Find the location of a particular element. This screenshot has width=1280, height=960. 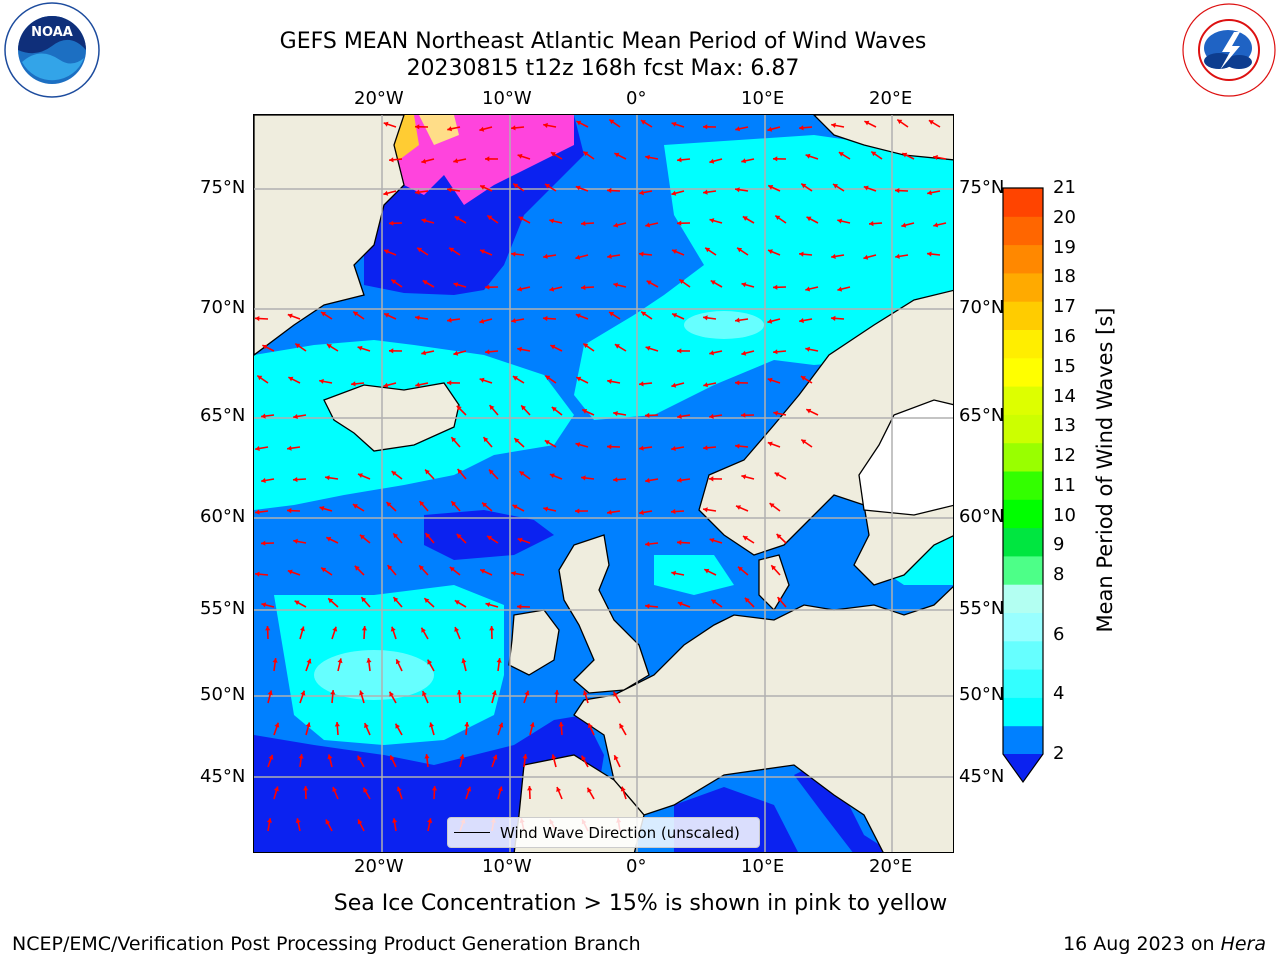

colorbar-tick-label: 19 is located at coordinates (1064, 247).